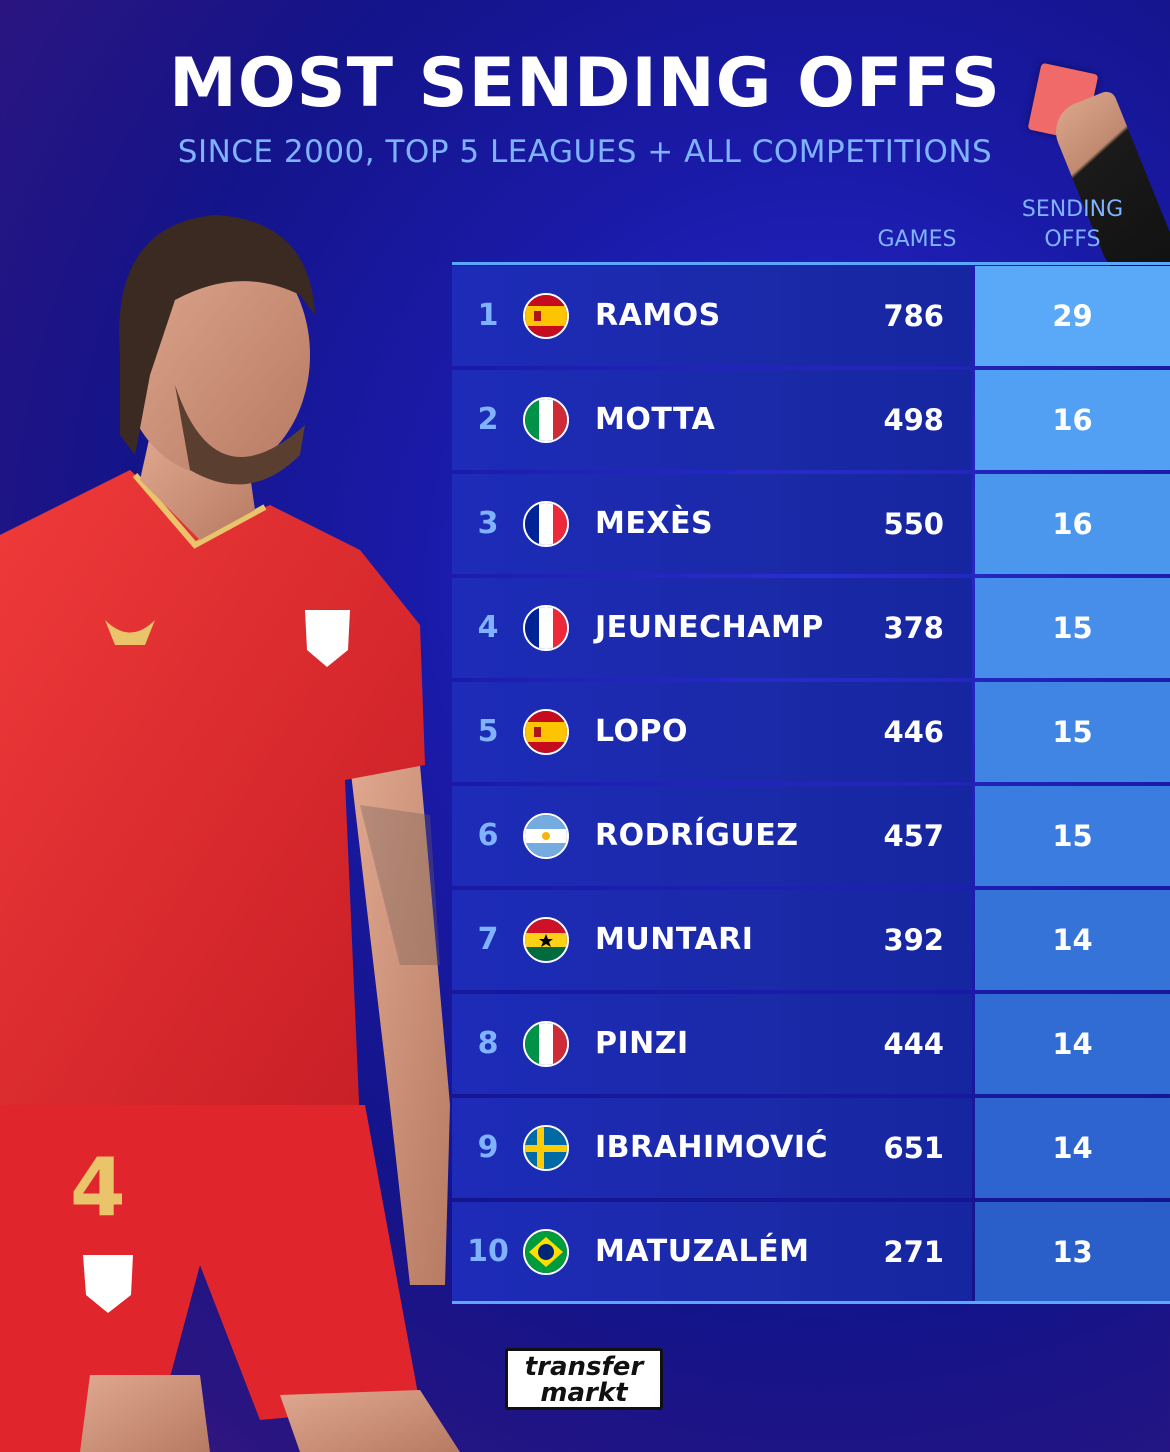  Describe the element at coordinates (585, 83) in the screenshot. I see `page-title: MOST SENDING OFFS` at that location.